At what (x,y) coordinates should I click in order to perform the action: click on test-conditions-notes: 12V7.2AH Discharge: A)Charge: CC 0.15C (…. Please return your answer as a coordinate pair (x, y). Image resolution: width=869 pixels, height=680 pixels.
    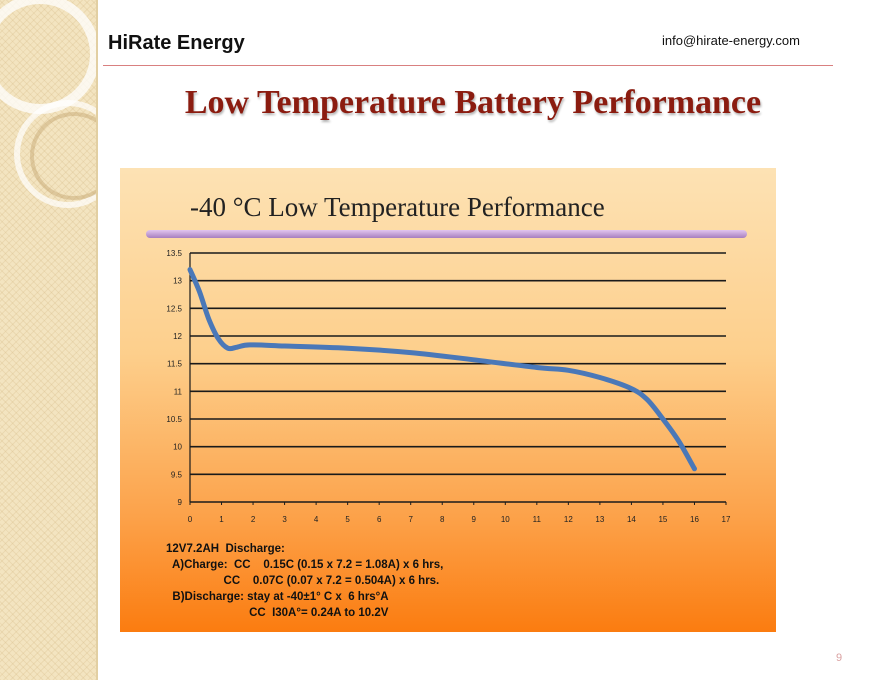
    Looking at the image, I should click on (304, 581).